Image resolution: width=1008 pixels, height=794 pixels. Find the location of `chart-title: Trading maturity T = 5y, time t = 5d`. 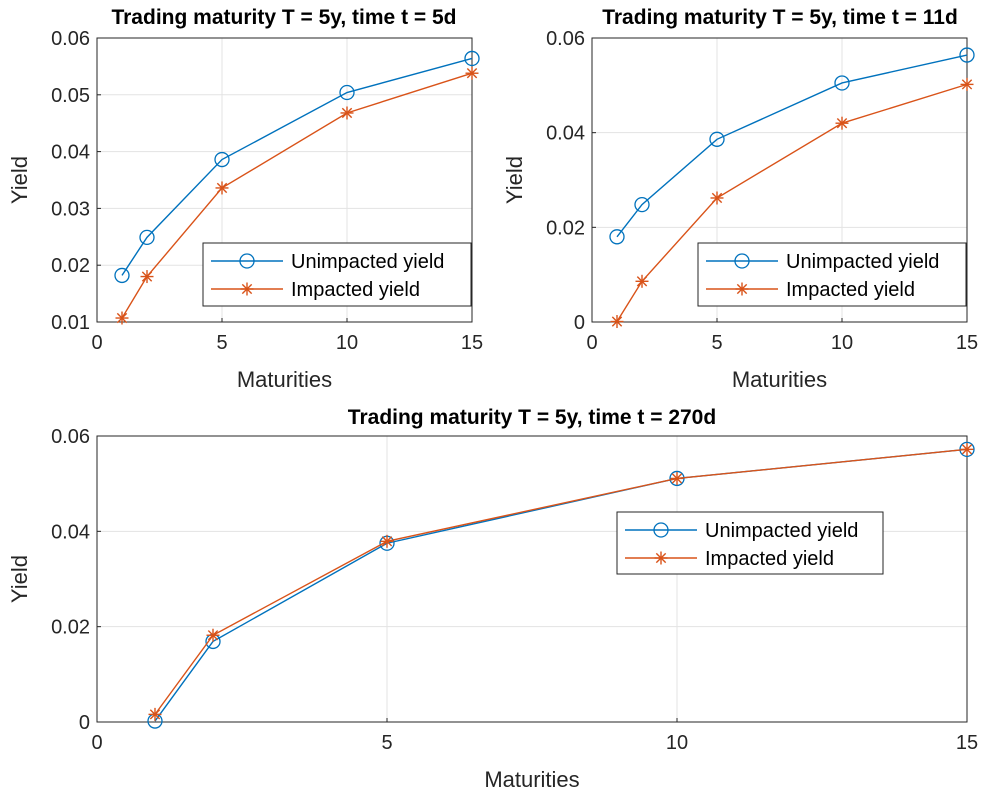

chart-title: Trading maturity T = 5y, time t = 5d is located at coordinates (283, 17).